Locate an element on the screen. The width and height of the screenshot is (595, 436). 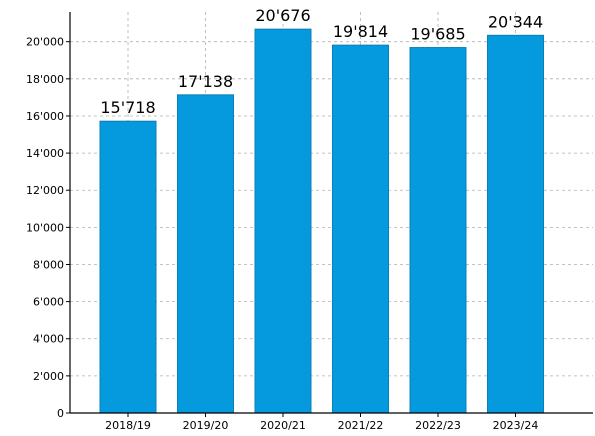
y-tick-label: 2'000 is located at coordinates (48, 376).